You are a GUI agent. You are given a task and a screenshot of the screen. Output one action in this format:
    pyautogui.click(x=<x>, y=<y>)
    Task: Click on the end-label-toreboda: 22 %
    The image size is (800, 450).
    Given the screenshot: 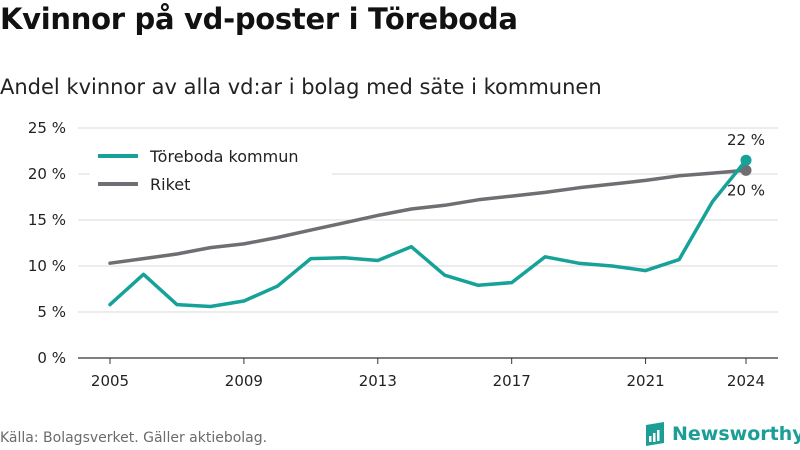 What is the action you would take?
    pyautogui.click(x=746, y=140)
    